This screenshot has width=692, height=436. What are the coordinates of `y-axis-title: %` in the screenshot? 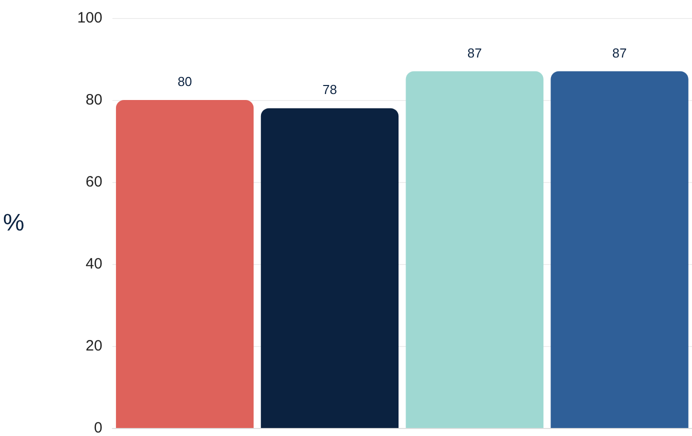 It's located at (13, 223).